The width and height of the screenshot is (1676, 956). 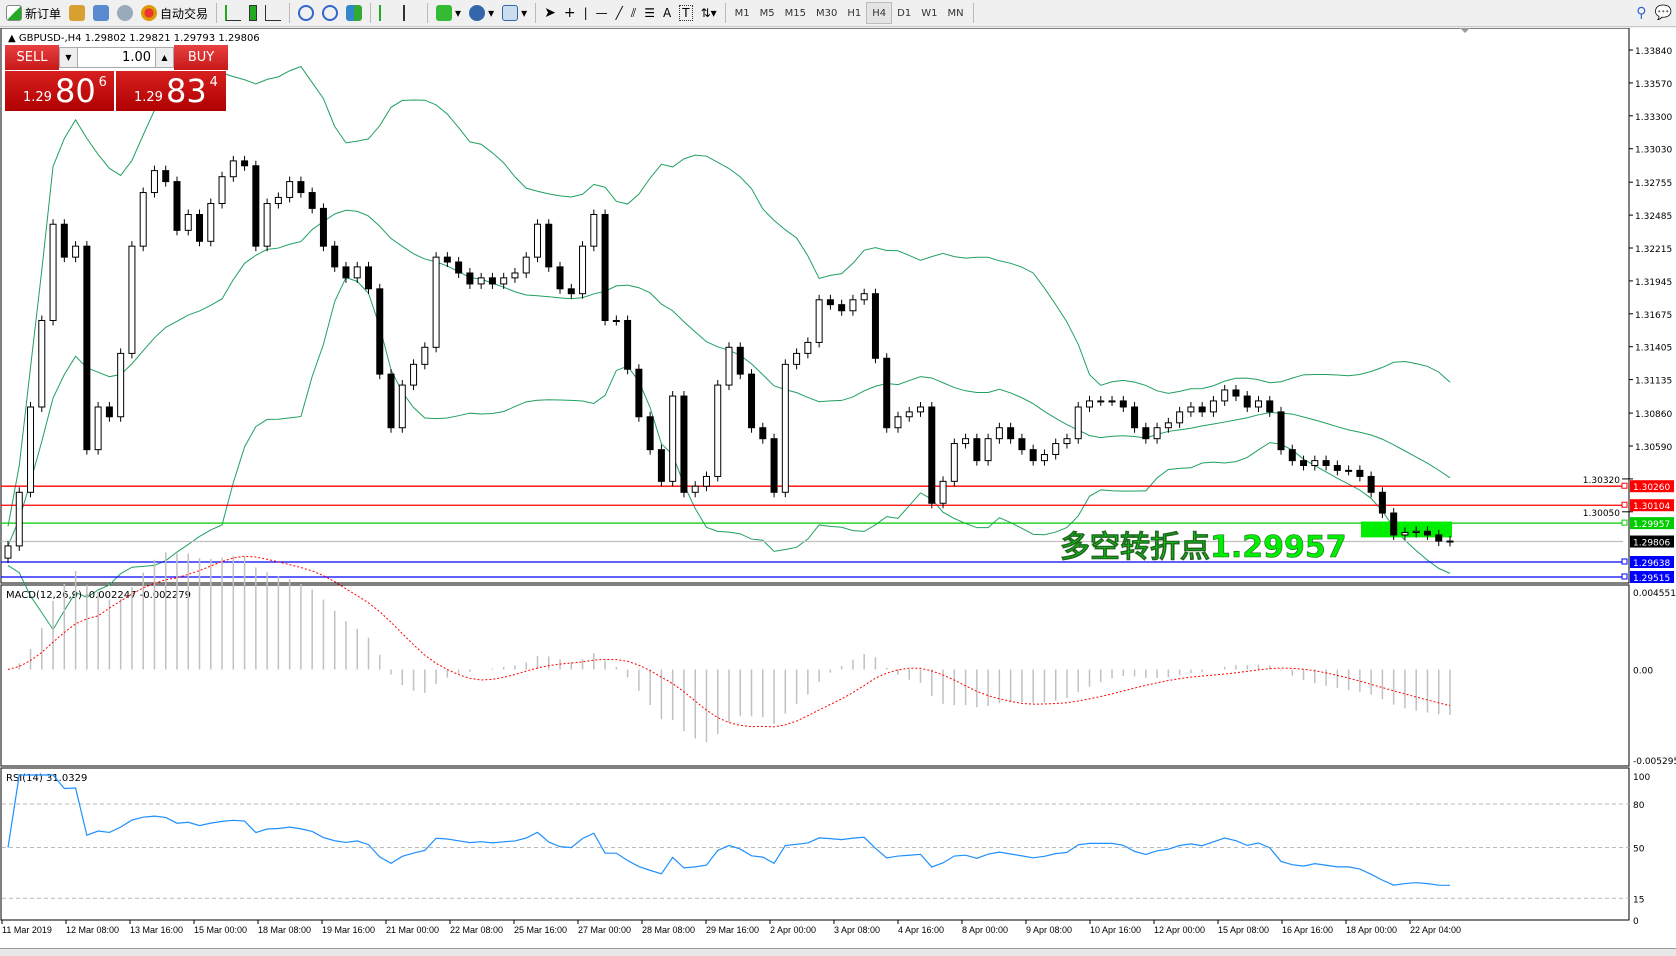 What do you see at coordinates (1307, 930) in the screenshot?
I see `time-tick-label: 16 Apr 16:00` at bounding box center [1307, 930].